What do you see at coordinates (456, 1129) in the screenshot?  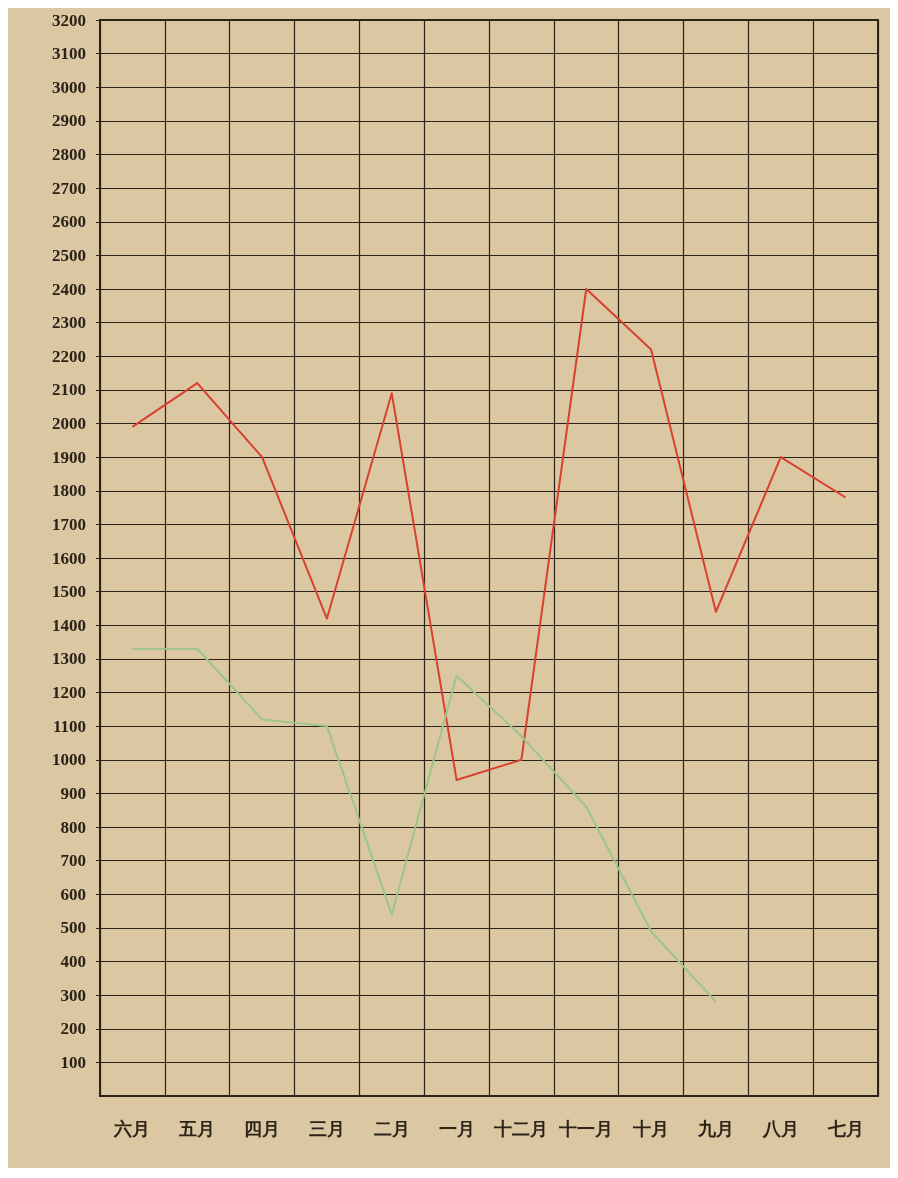 I see `x-tick-label: 一月` at bounding box center [456, 1129].